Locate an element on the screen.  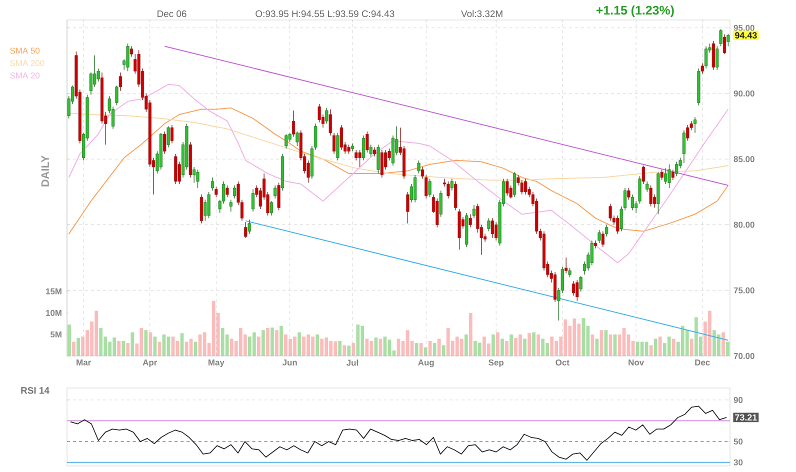
text: O:93.95 H:94.55 L:93.59 C:94.43 is located at coordinates (325, 14).